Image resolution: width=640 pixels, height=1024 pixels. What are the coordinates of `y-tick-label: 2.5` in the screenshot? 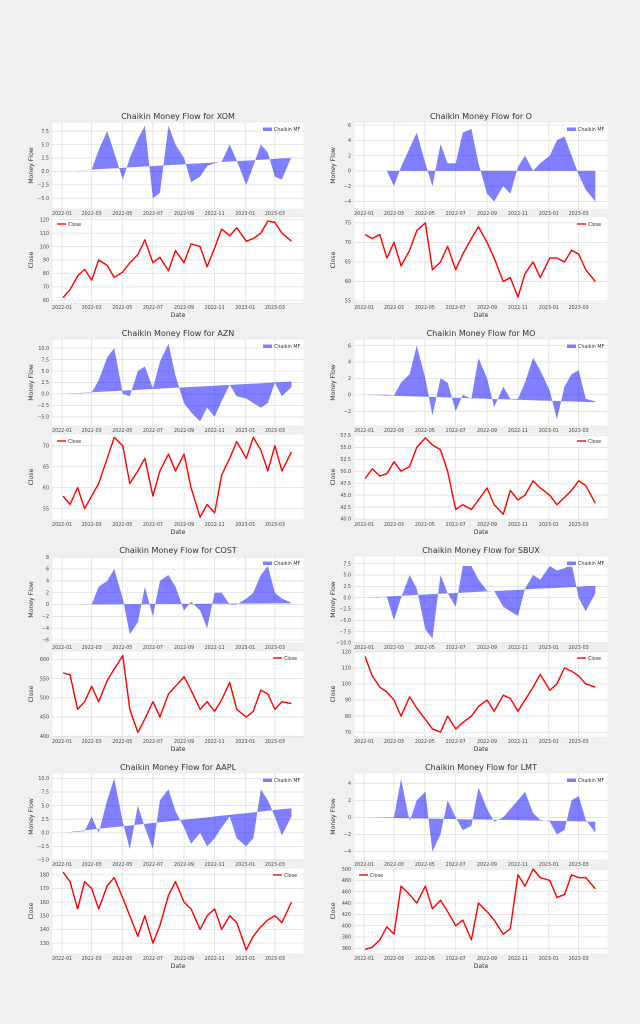 It's located at (45, 383).